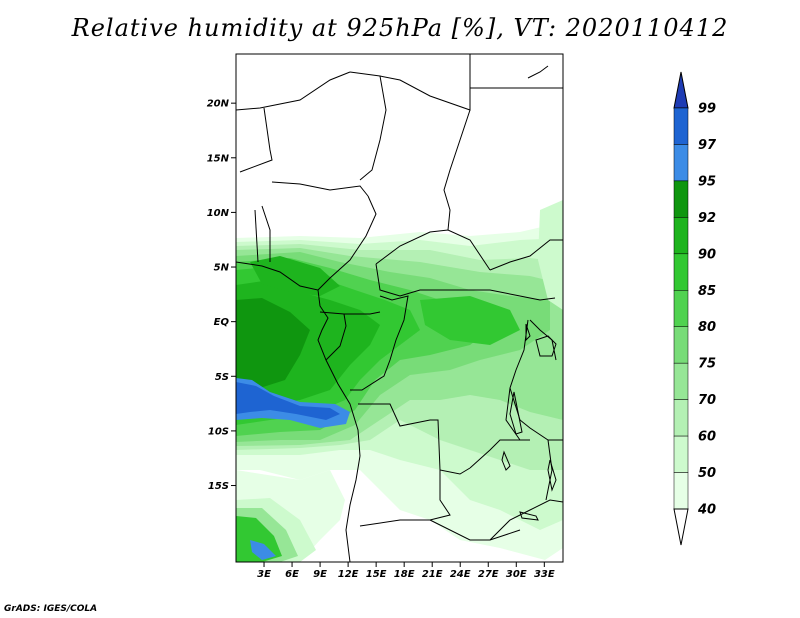 The height and width of the screenshot is (618, 800). What do you see at coordinates (707, 181) in the screenshot?
I see `colorbar-level-label: 95` at bounding box center [707, 181].